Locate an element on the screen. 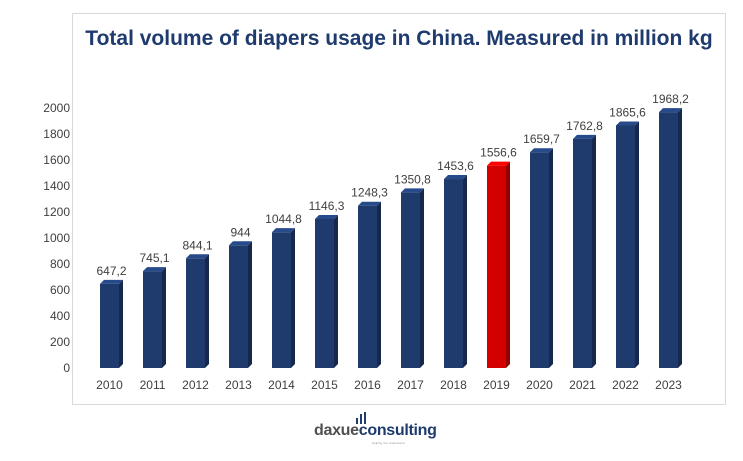 This screenshot has height=461, width=743. bar-top-2023 is located at coordinates (670, 110).